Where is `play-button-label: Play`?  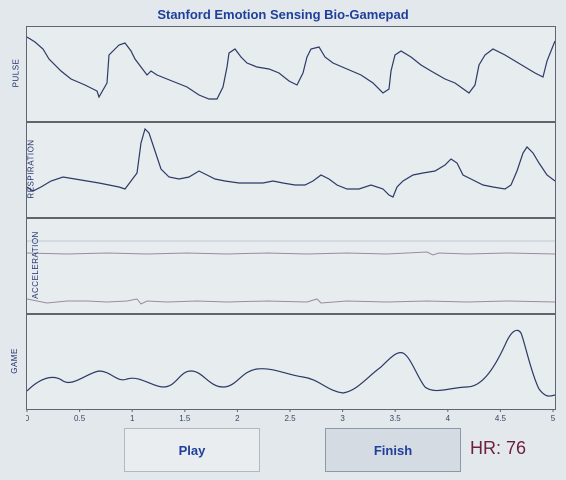 play-button-label: Play is located at coordinates (192, 450).